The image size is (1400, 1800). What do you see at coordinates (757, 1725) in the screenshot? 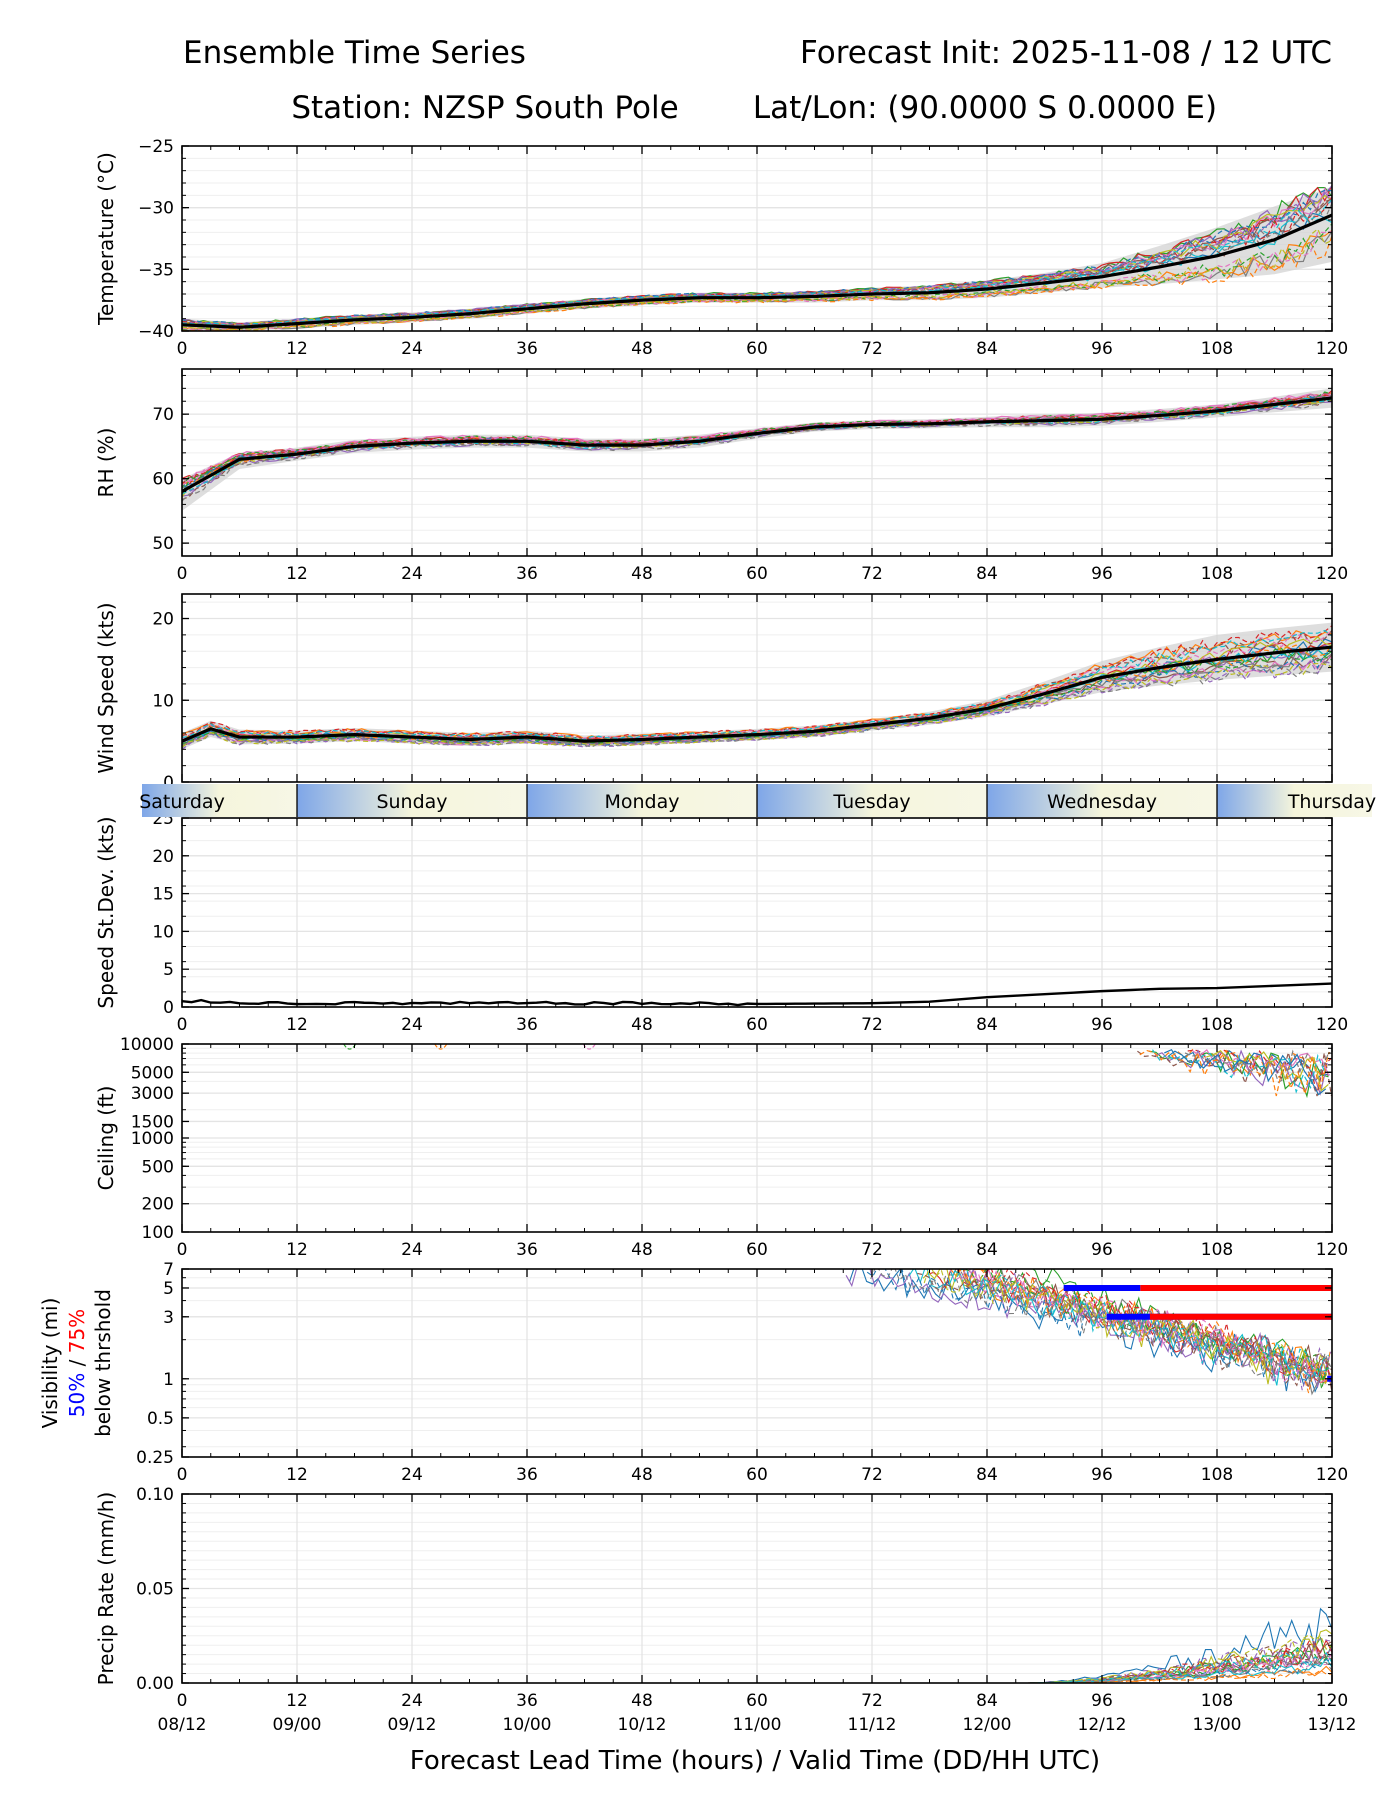
I see `valid-time-label: 11/00` at bounding box center [757, 1725].